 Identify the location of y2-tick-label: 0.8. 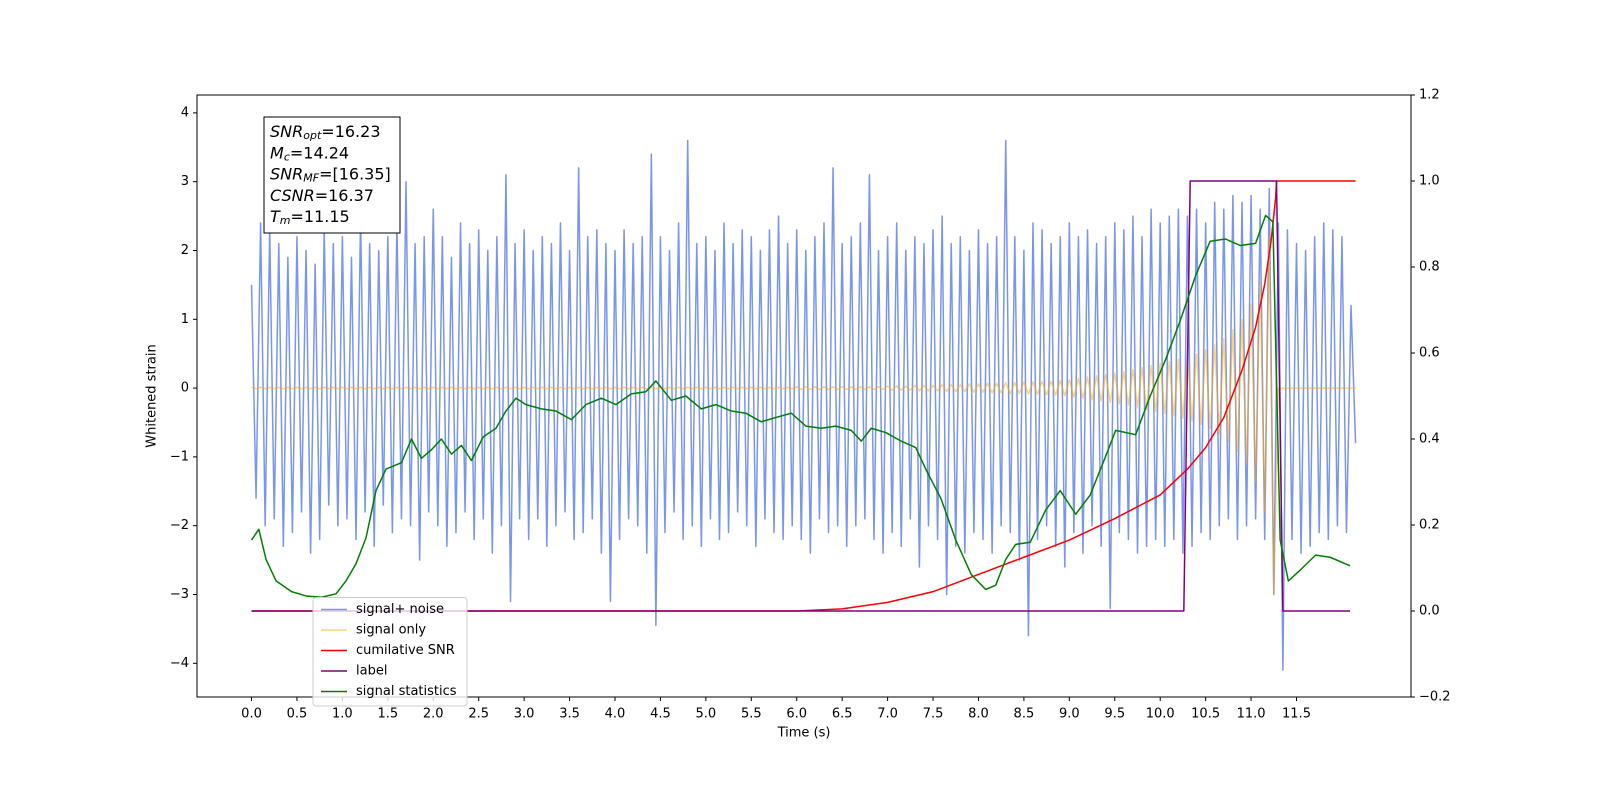
(1429, 267).